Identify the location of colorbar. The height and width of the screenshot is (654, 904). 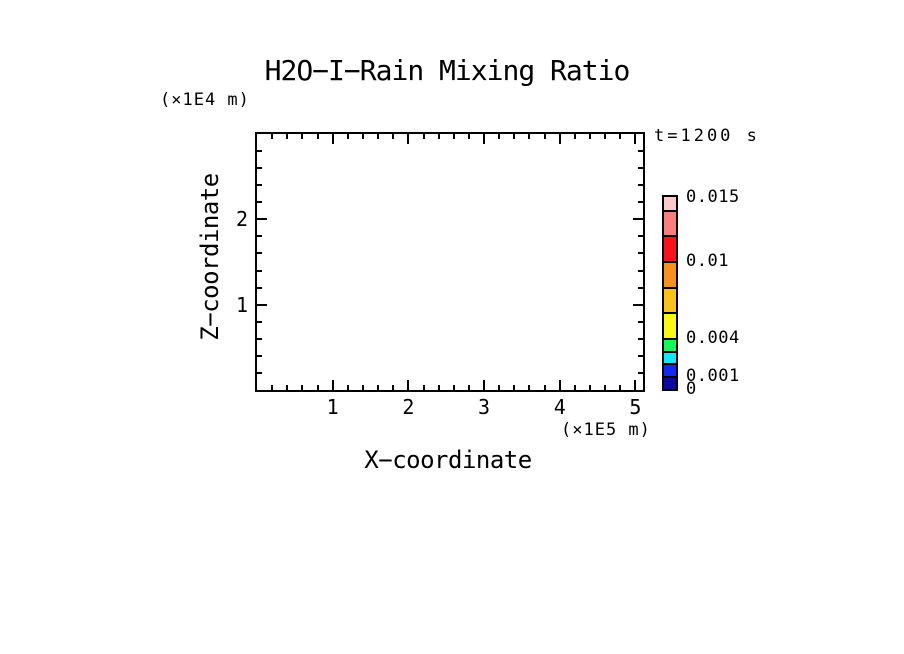
(670, 293).